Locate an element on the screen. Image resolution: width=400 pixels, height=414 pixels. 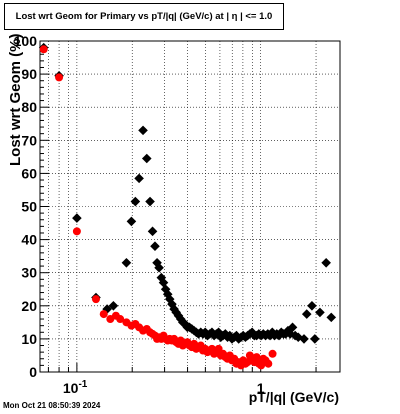
y-tick-label: 70 is located at coordinates (29, 140).